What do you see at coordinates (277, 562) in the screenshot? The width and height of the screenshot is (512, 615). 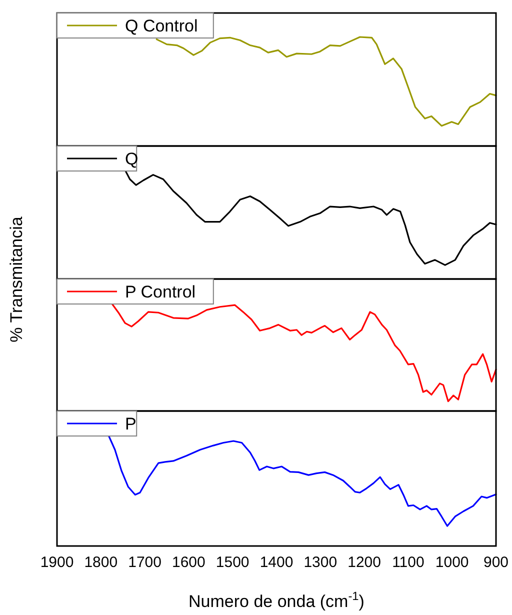 I see `x-tick-label: 1400` at bounding box center [277, 562].